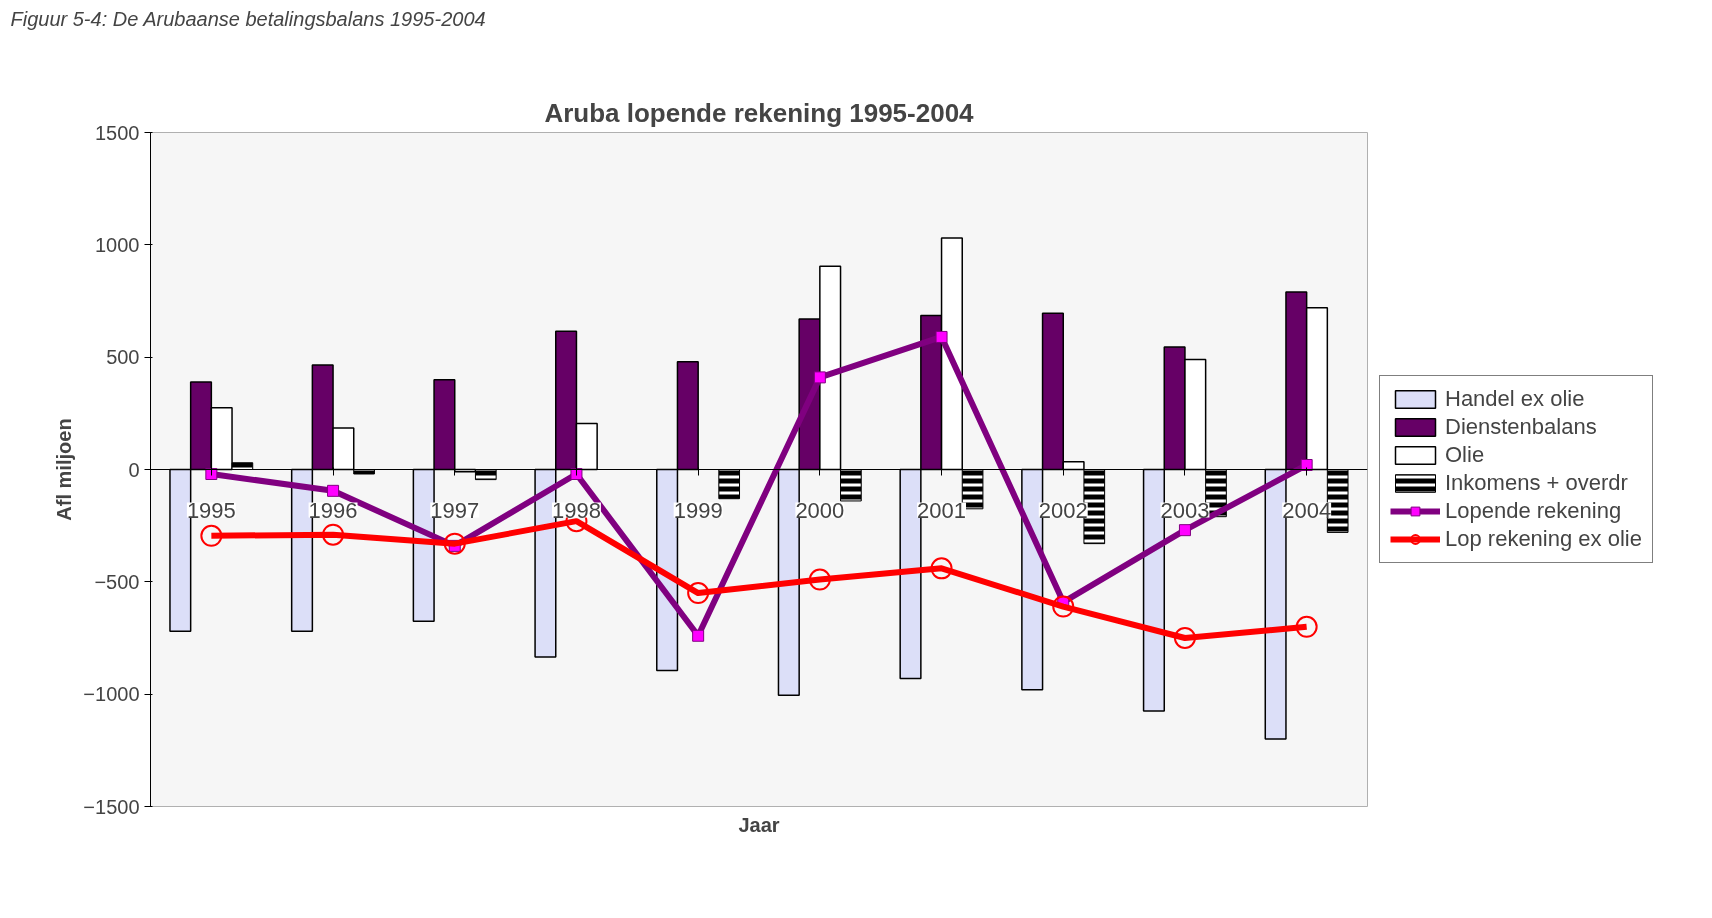  I want to click on legend-label: Olie, so click(1465, 455).